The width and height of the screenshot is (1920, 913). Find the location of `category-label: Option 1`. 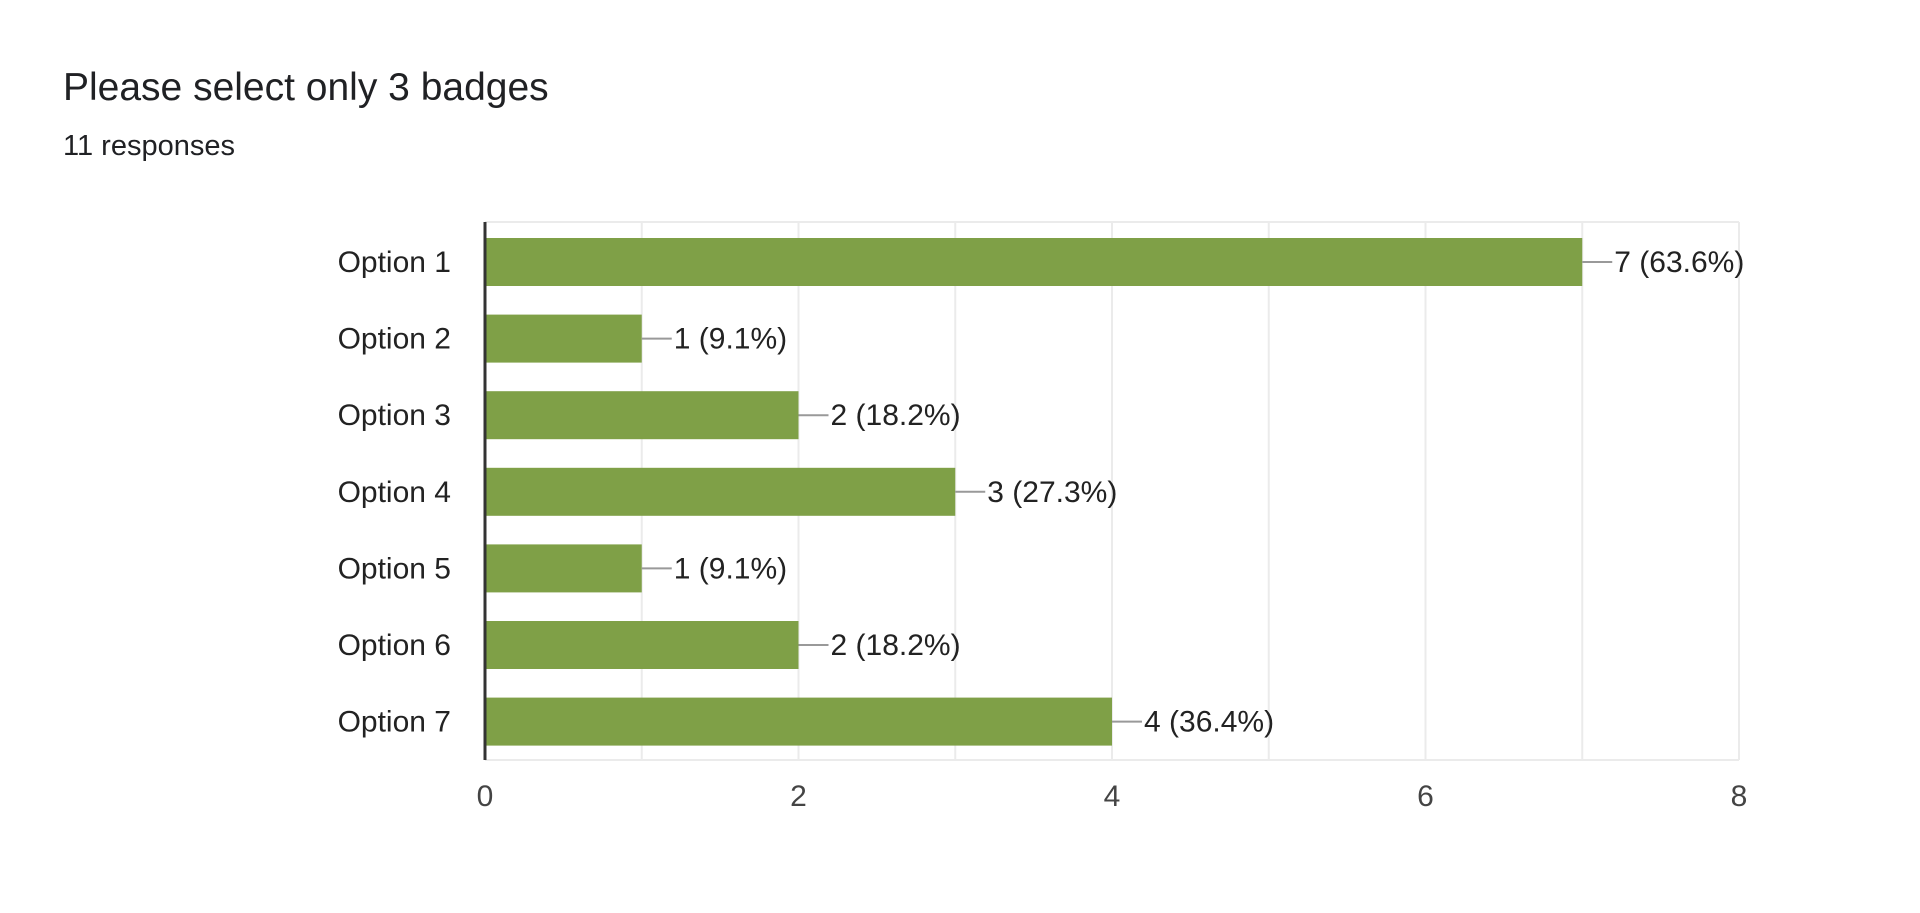

category-label: Option 1 is located at coordinates (394, 262).